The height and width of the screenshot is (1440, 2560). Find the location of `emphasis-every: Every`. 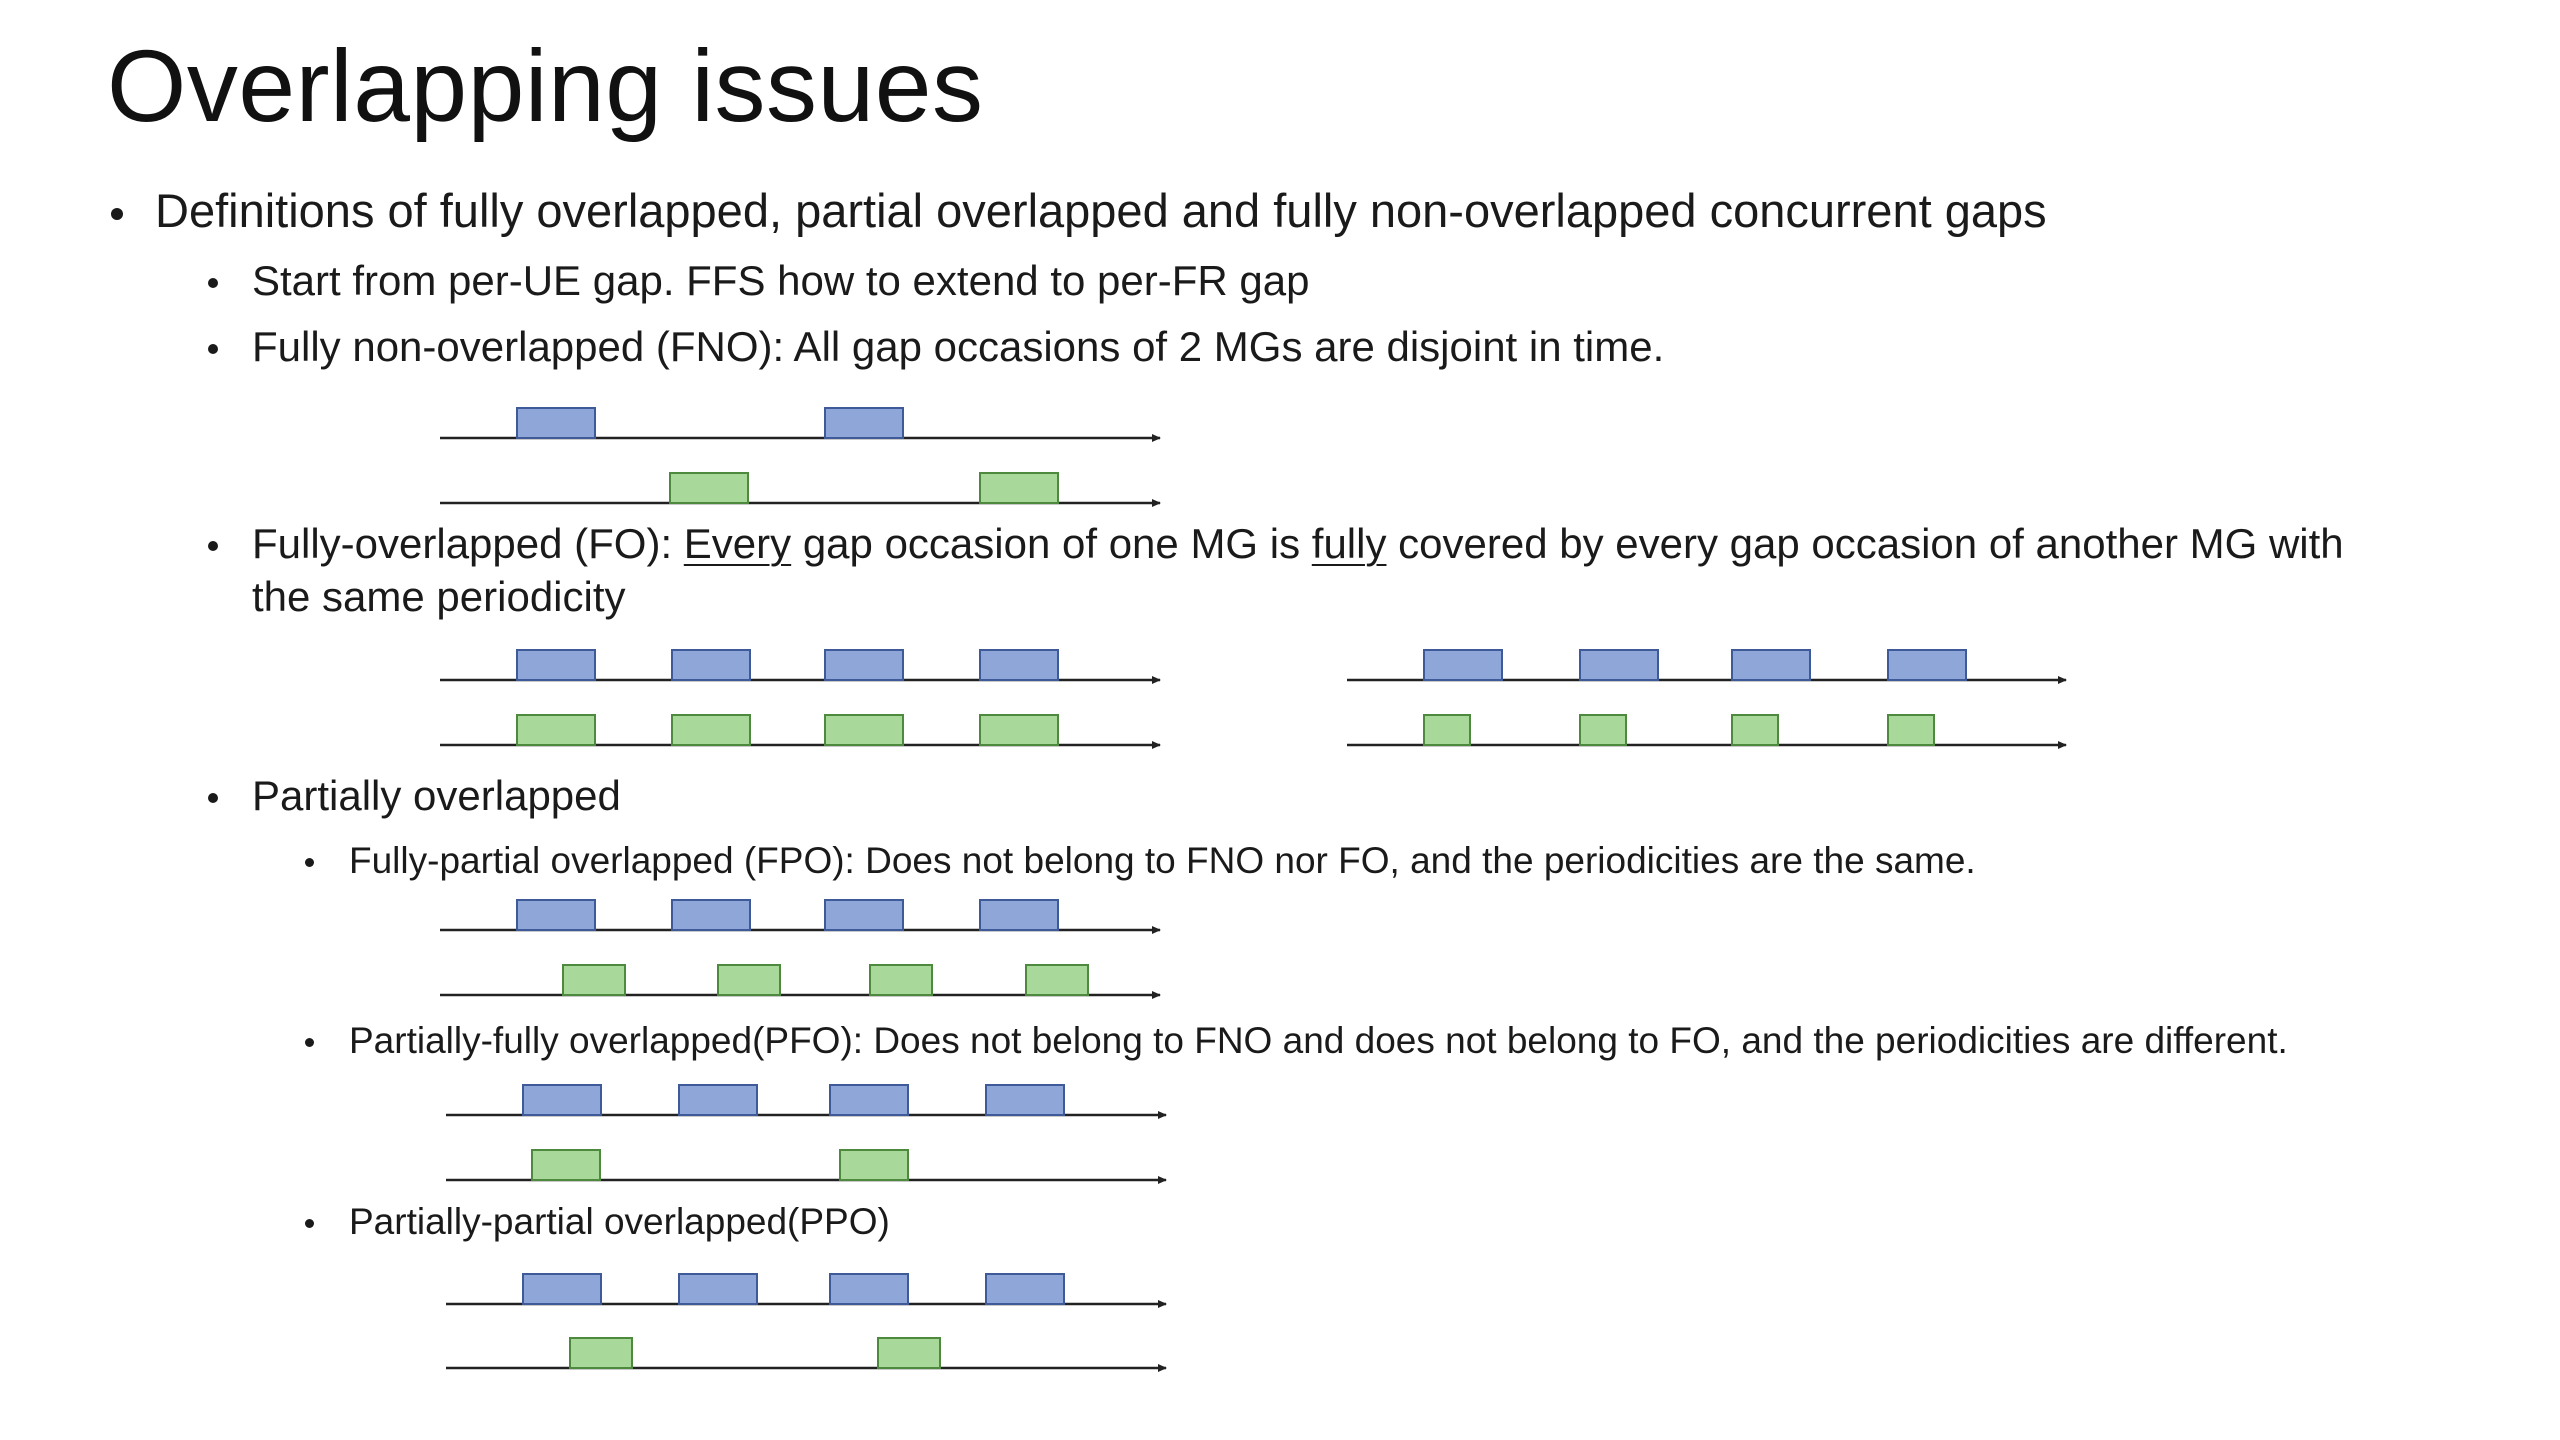

emphasis-every: Every is located at coordinates (737, 543).